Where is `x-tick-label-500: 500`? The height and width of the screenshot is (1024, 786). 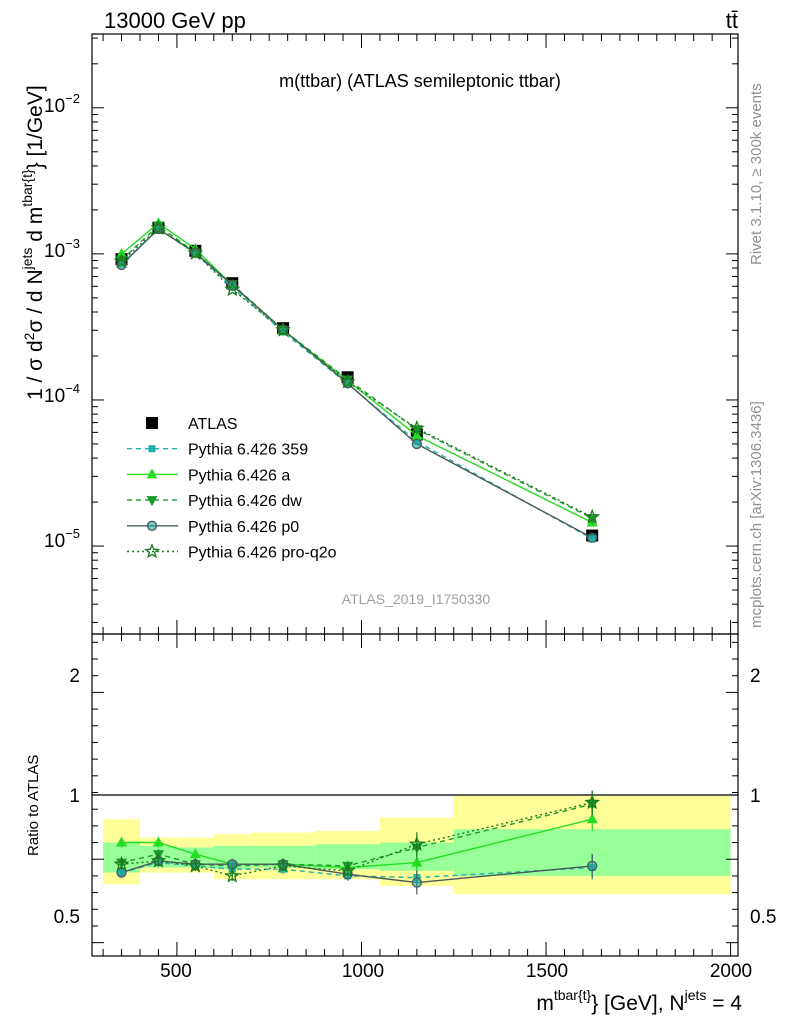
x-tick-label-500: 500 is located at coordinates (176, 971).